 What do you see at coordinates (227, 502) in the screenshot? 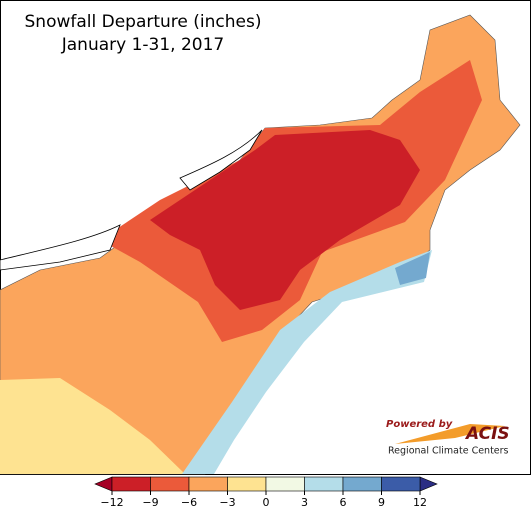
I see `colorbar-tick-label: −3` at bounding box center [227, 502].